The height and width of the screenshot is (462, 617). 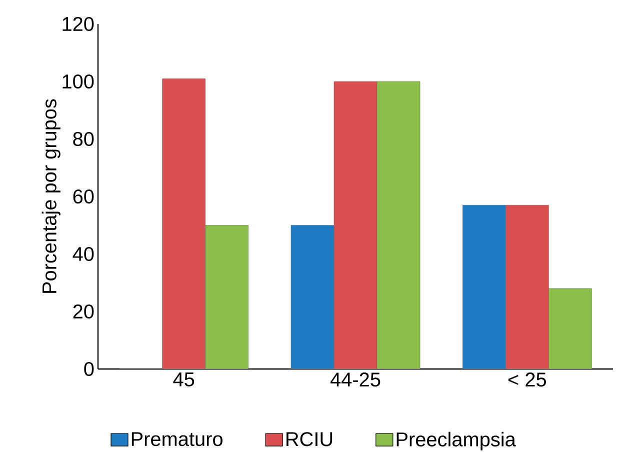 I want to click on y-tick-label: 20, so click(x=83, y=311).